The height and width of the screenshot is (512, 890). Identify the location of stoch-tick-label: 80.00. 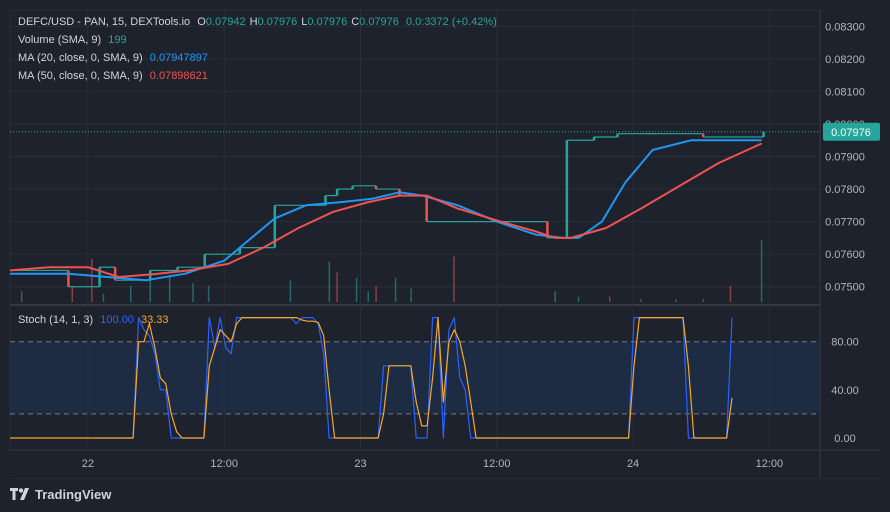
(845, 343).